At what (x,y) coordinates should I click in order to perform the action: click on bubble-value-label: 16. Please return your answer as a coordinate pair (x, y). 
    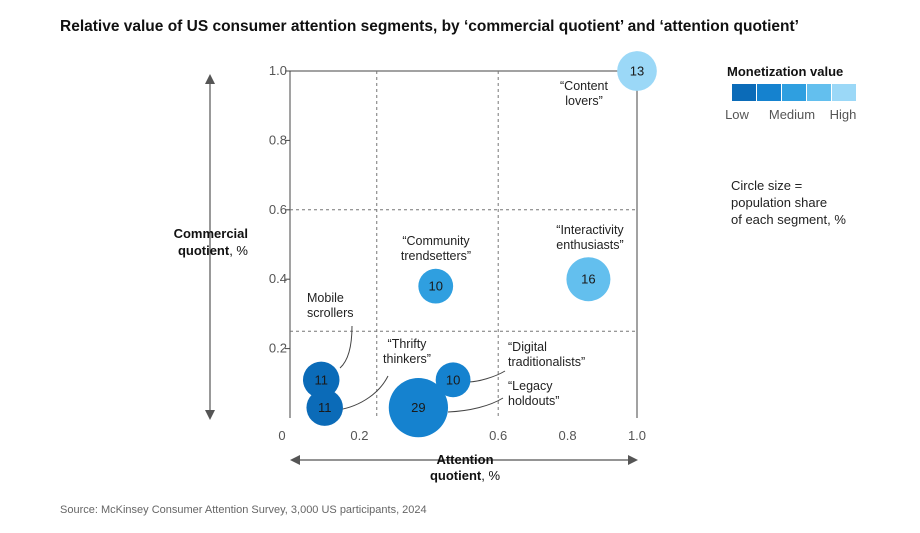
    Looking at the image, I should click on (588, 279).